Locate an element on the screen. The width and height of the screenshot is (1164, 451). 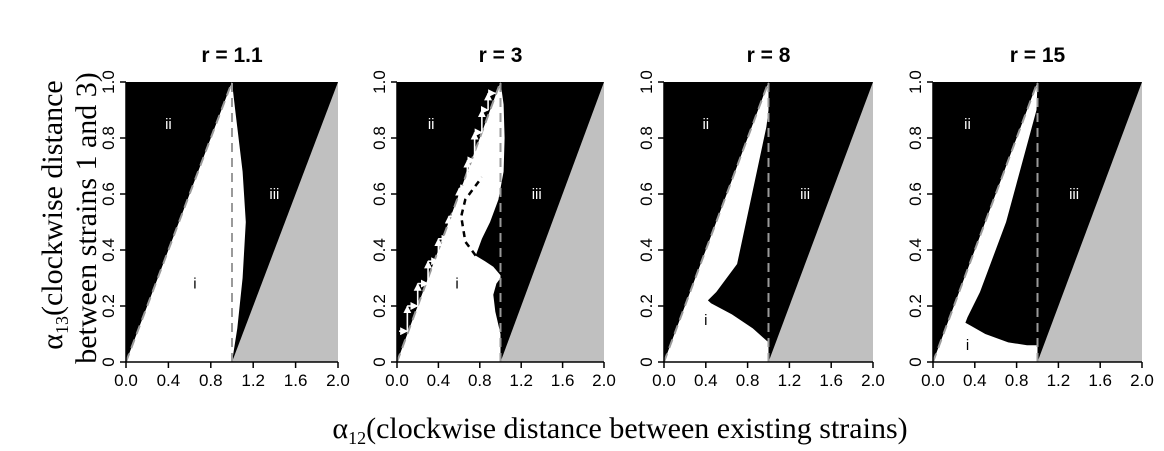
y-axis-label-subscript: 13 is located at coordinates (62, 325).